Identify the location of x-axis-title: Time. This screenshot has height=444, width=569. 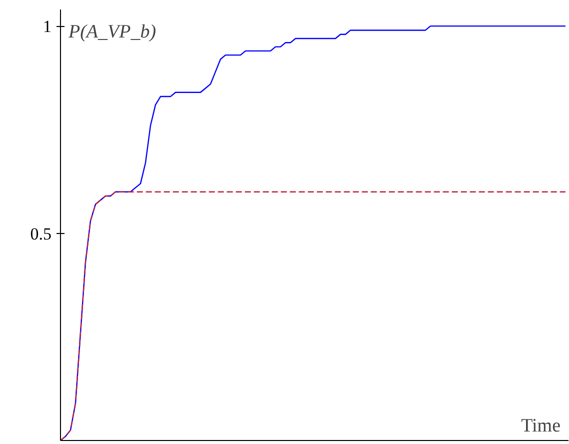
(541, 426).